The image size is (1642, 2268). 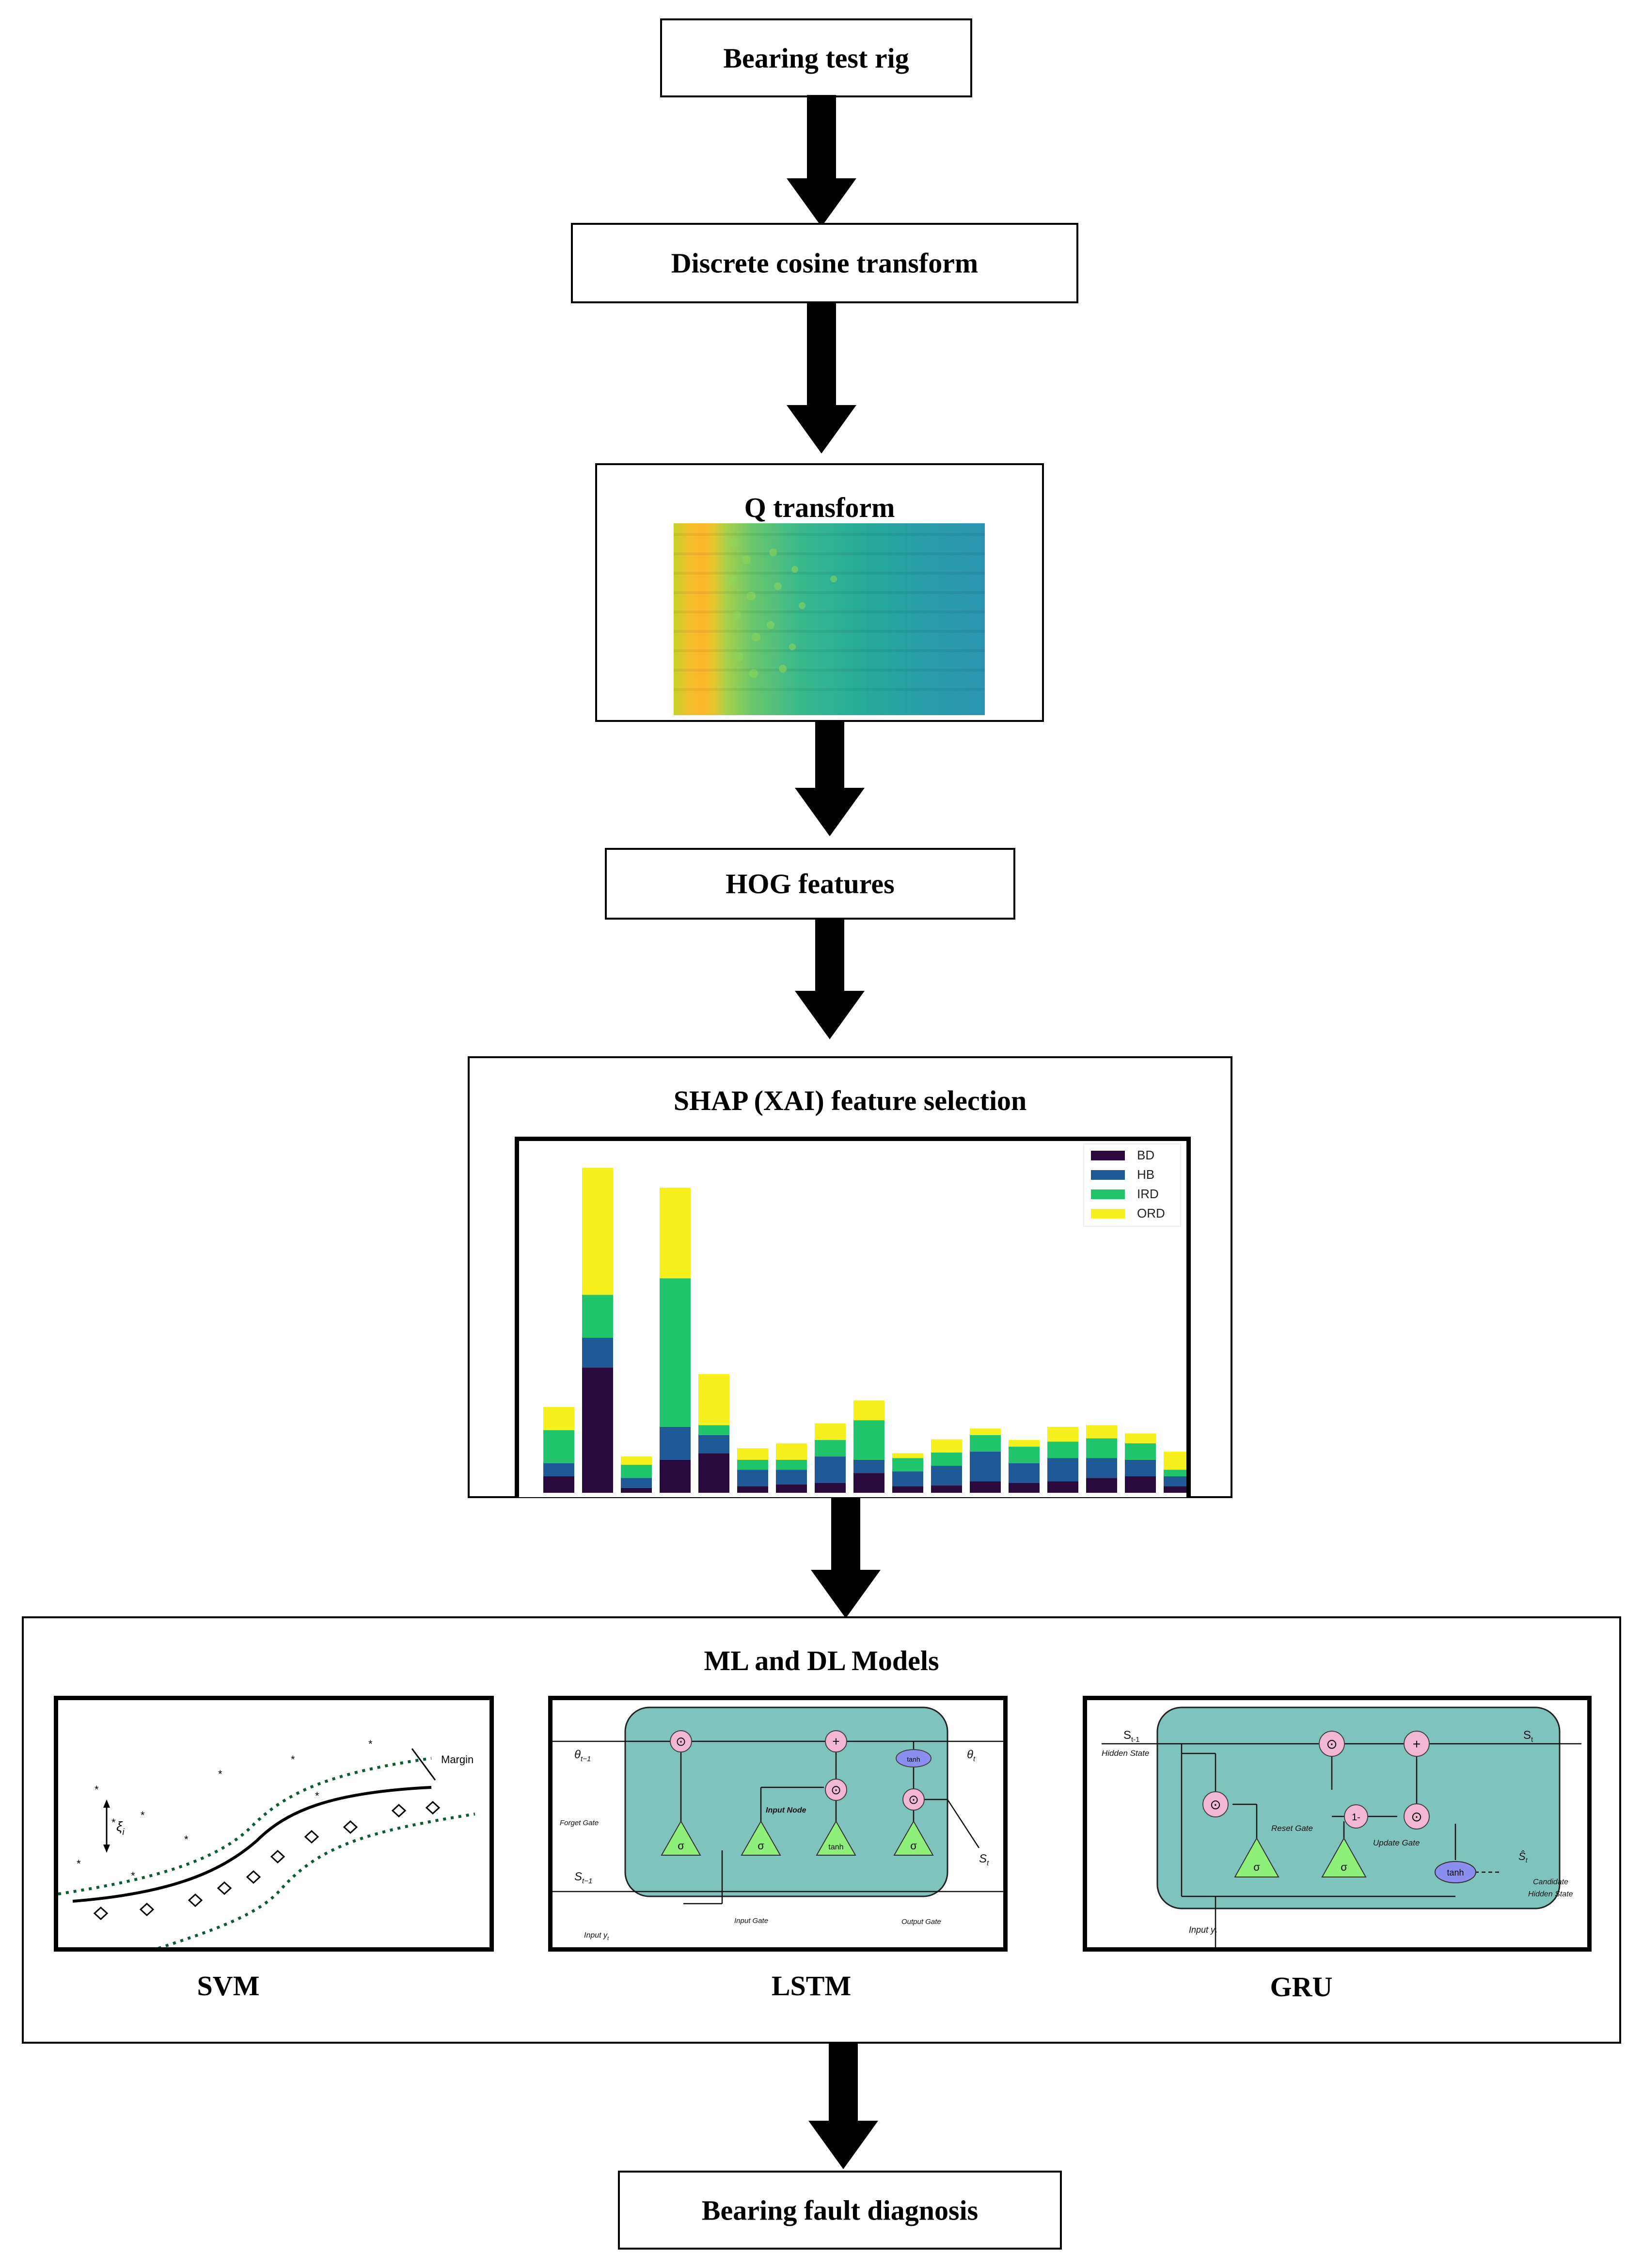 I want to click on bar-2-ORD, so click(x=597, y=1231).